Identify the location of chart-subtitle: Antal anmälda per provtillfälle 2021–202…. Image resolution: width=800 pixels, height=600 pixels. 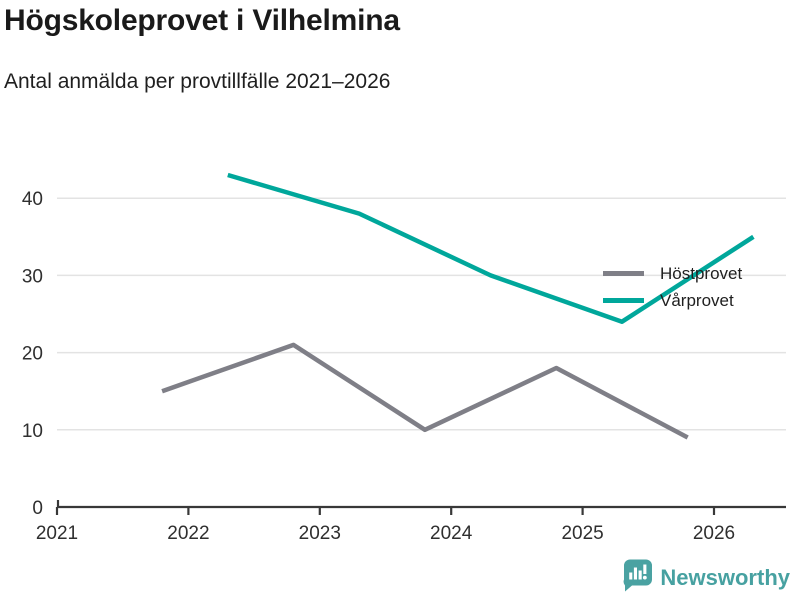
(197, 81).